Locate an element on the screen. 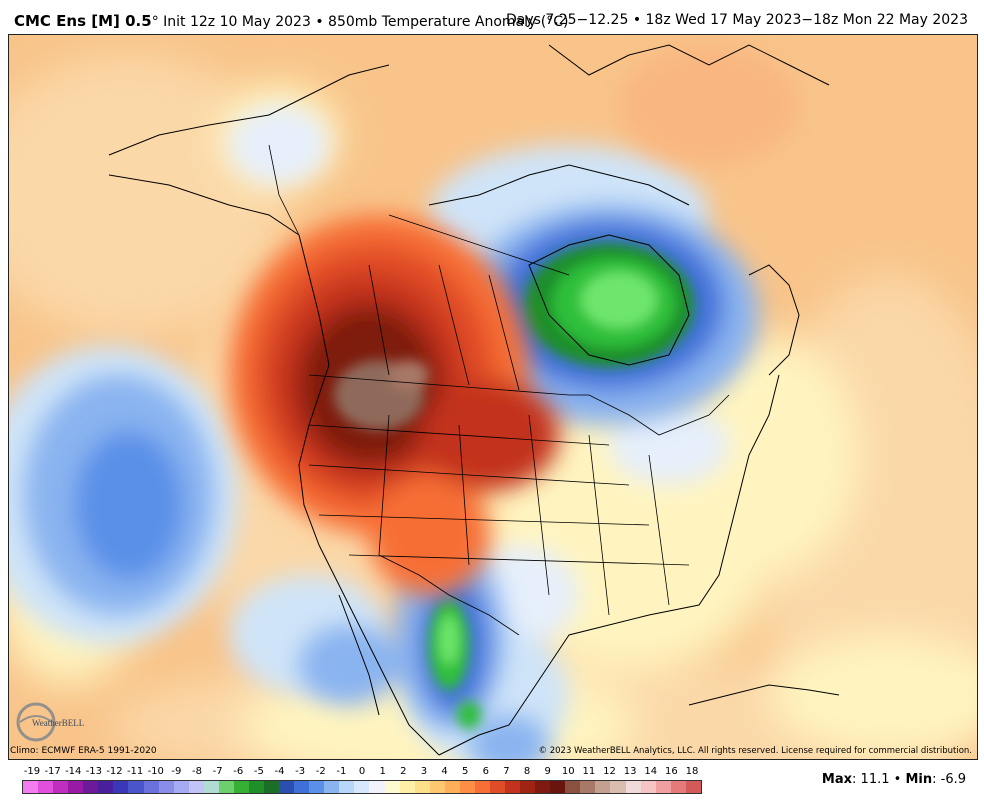  min-label: Min is located at coordinates (919, 779).